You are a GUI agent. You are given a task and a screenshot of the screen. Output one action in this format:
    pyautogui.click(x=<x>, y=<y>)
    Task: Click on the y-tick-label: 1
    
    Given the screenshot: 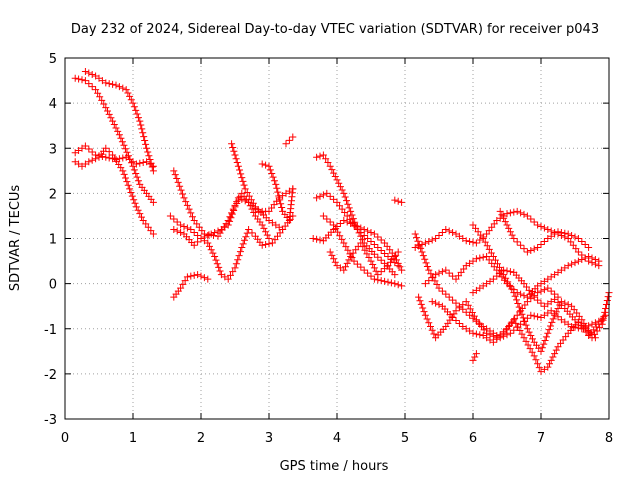 What is the action you would take?
    pyautogui.click(x=53, y=240)
    